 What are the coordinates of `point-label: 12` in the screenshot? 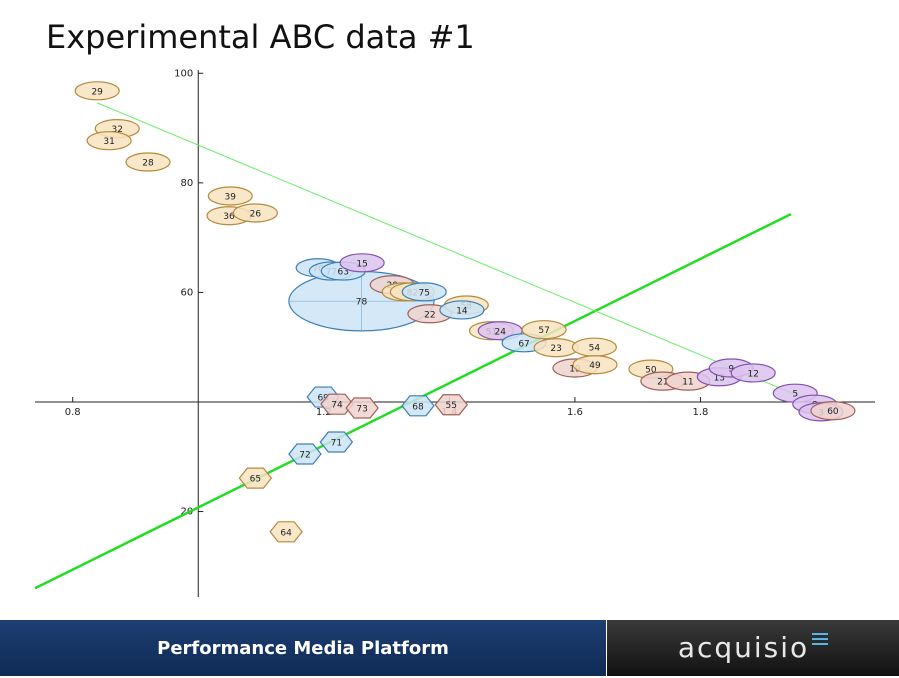 It's located at (752, 374).